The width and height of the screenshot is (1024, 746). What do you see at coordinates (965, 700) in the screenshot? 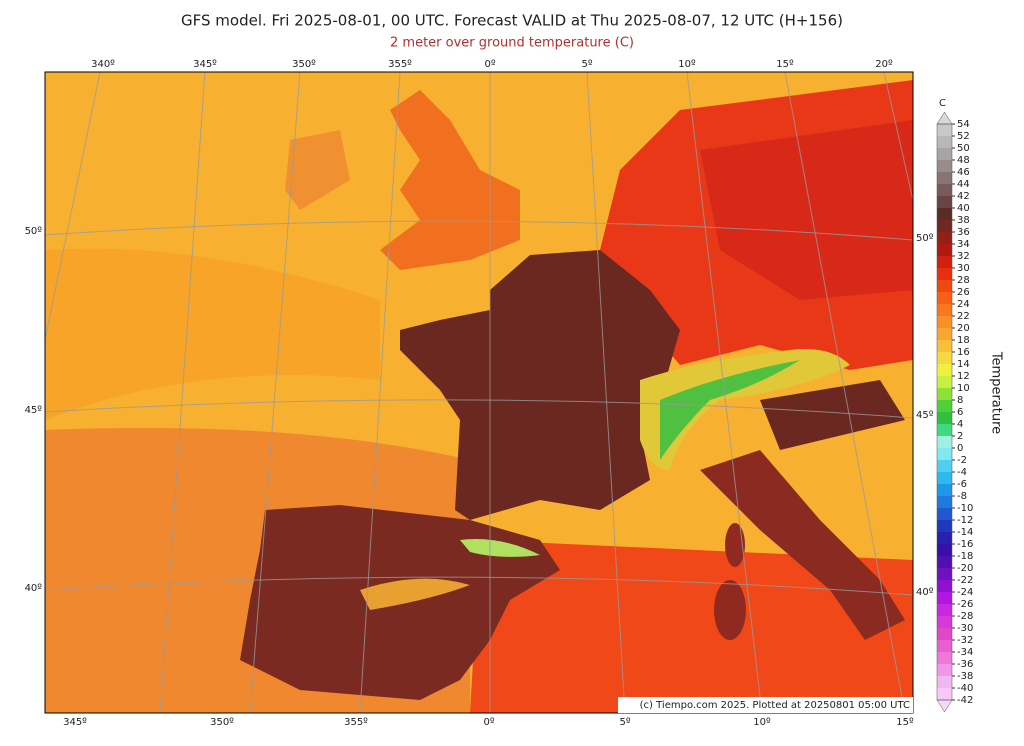
I see `colorbar-tick-label: -42` at bounding box center [965, 700].